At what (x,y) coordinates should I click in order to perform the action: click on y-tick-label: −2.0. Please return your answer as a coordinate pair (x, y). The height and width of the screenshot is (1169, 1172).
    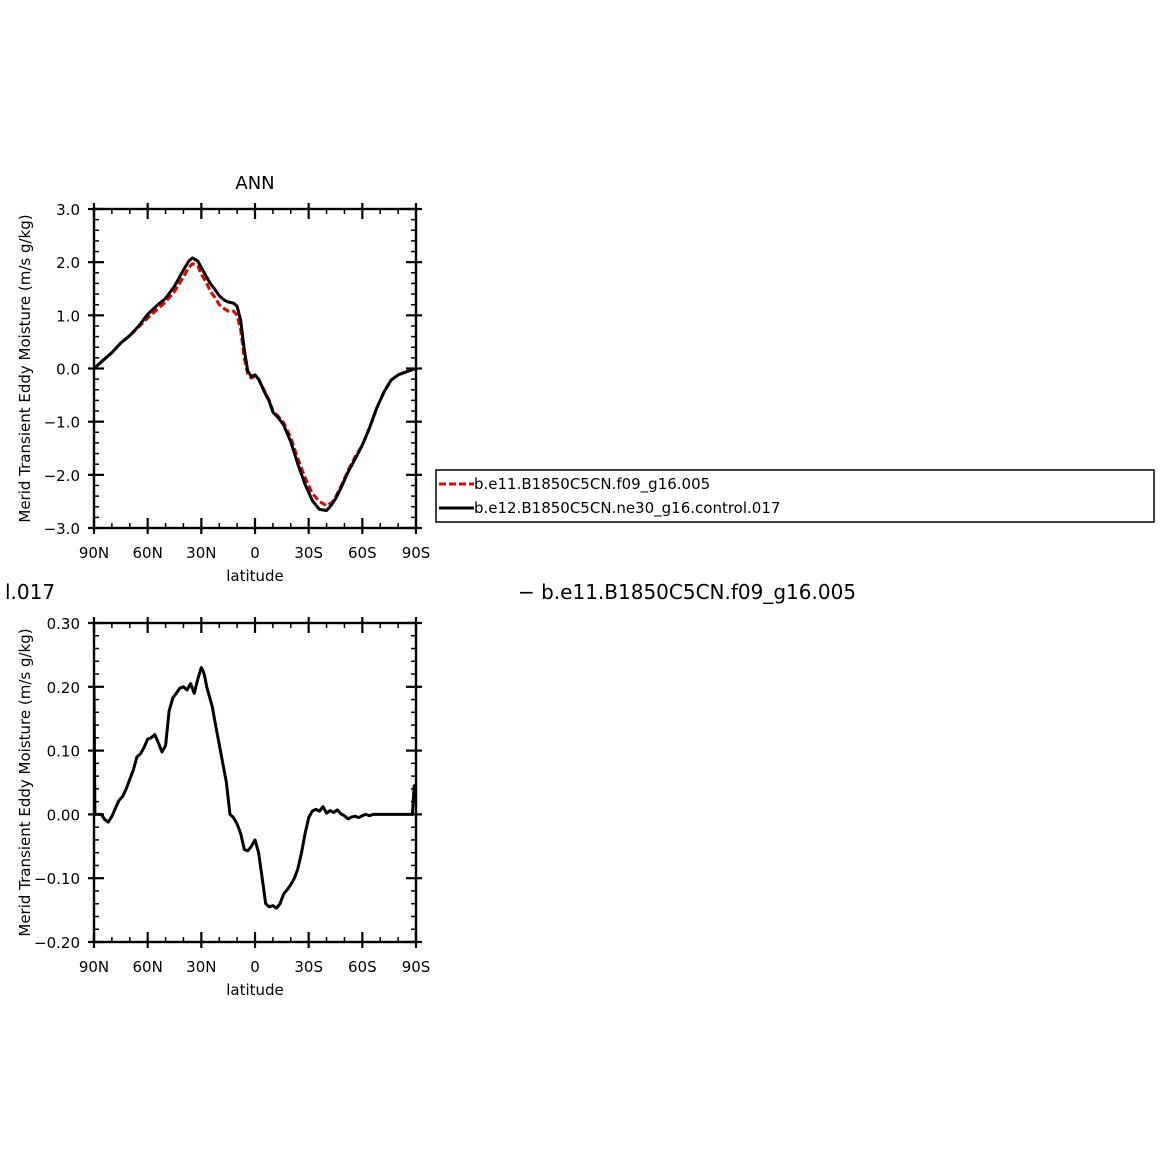
    Looking at the image, I should click on (62, 476).